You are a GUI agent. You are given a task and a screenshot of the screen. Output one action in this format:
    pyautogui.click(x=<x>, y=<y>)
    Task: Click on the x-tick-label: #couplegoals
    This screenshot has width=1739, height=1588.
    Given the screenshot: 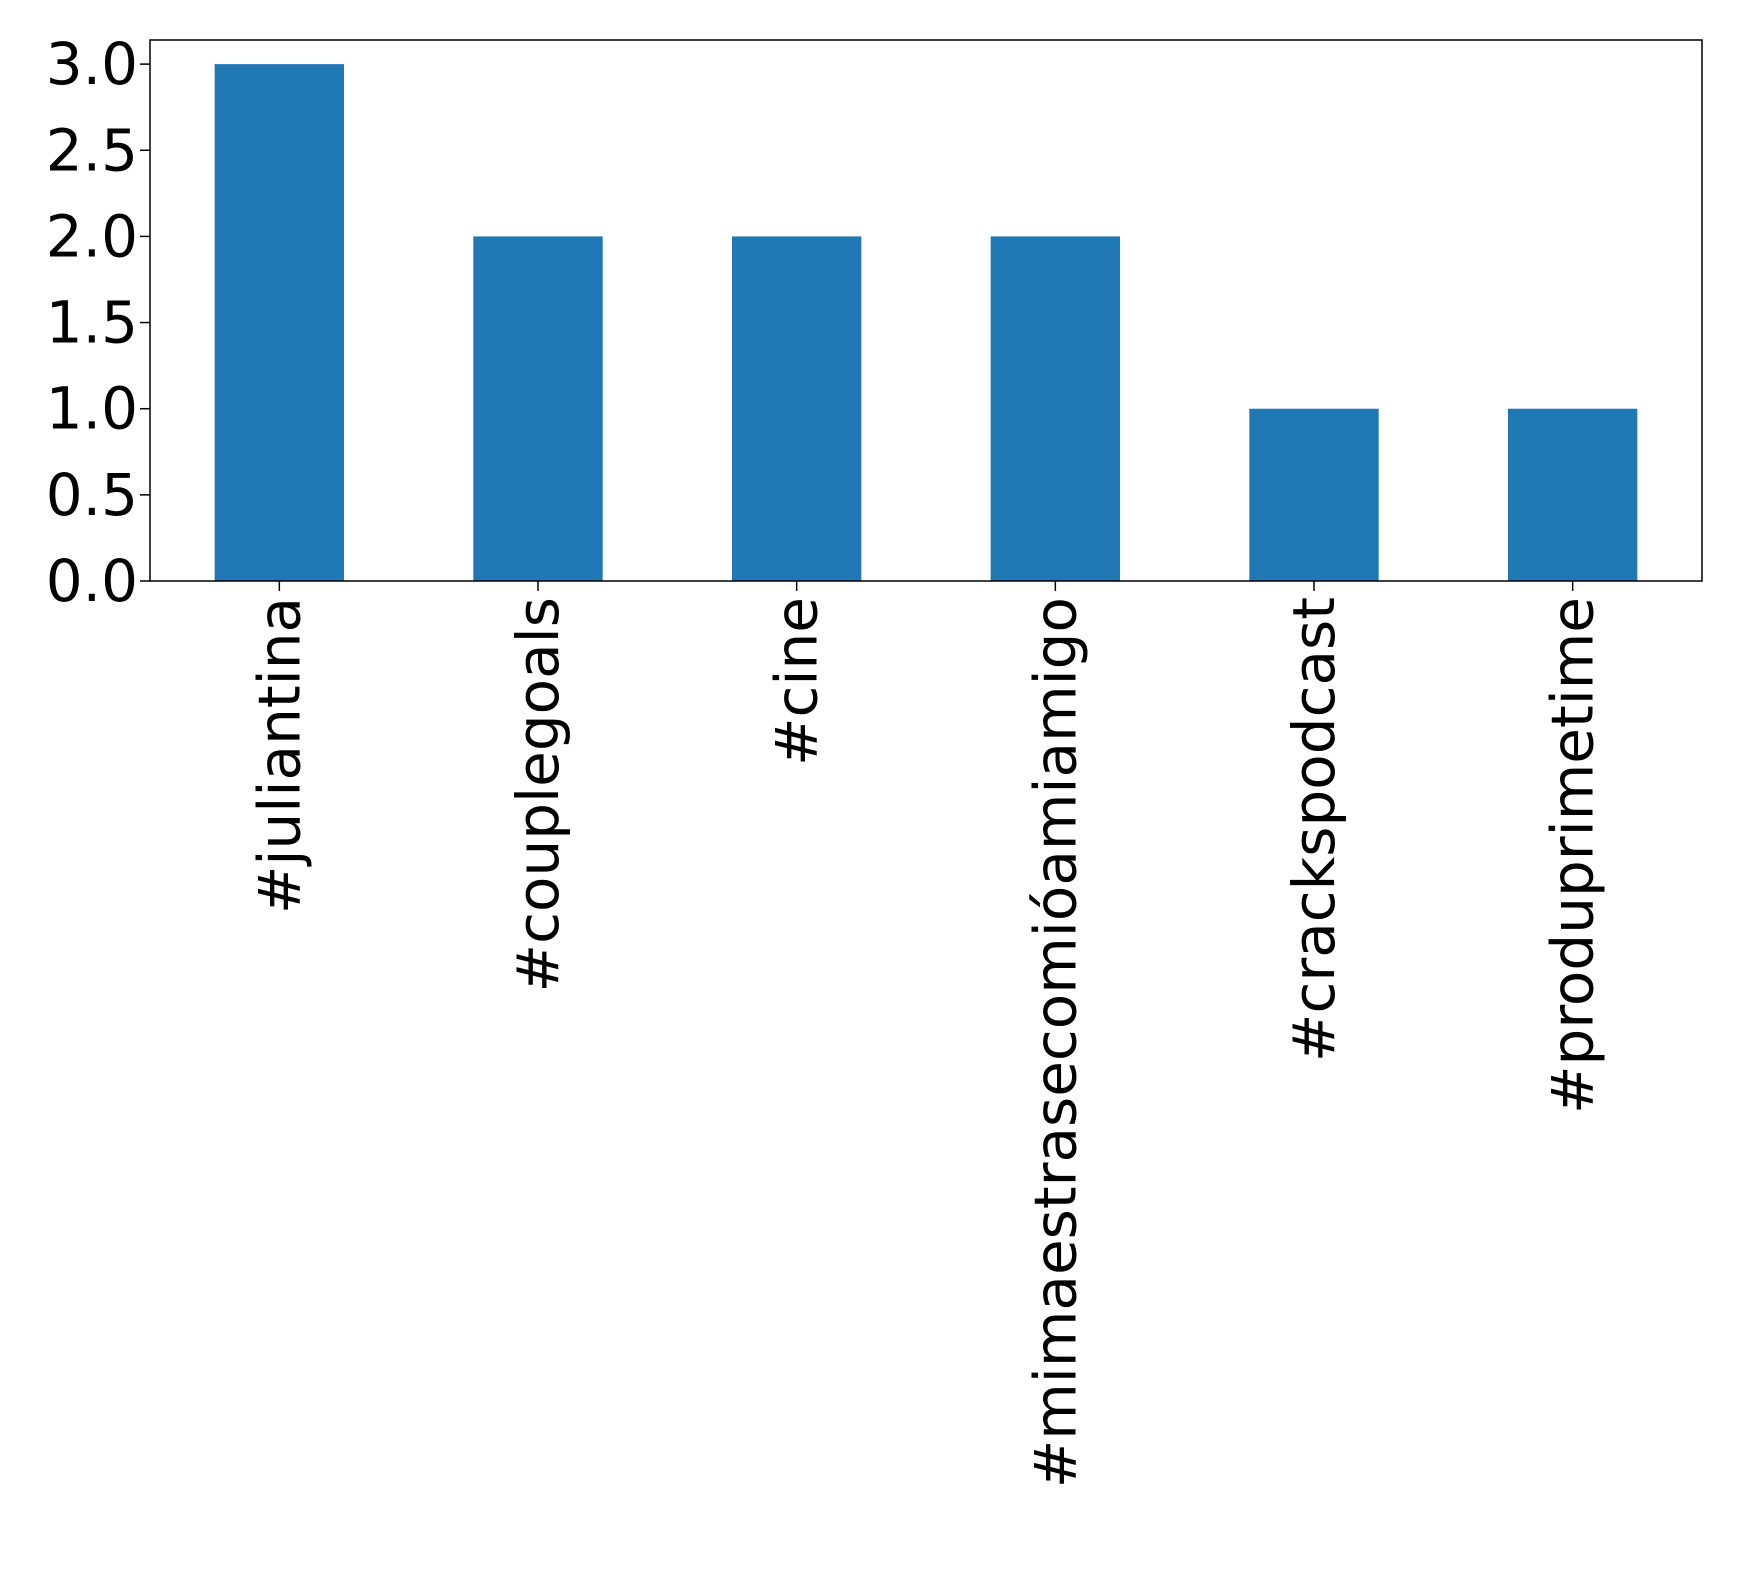 What is the action you would take?
    pyautogui.click(x=538, y=795)
    